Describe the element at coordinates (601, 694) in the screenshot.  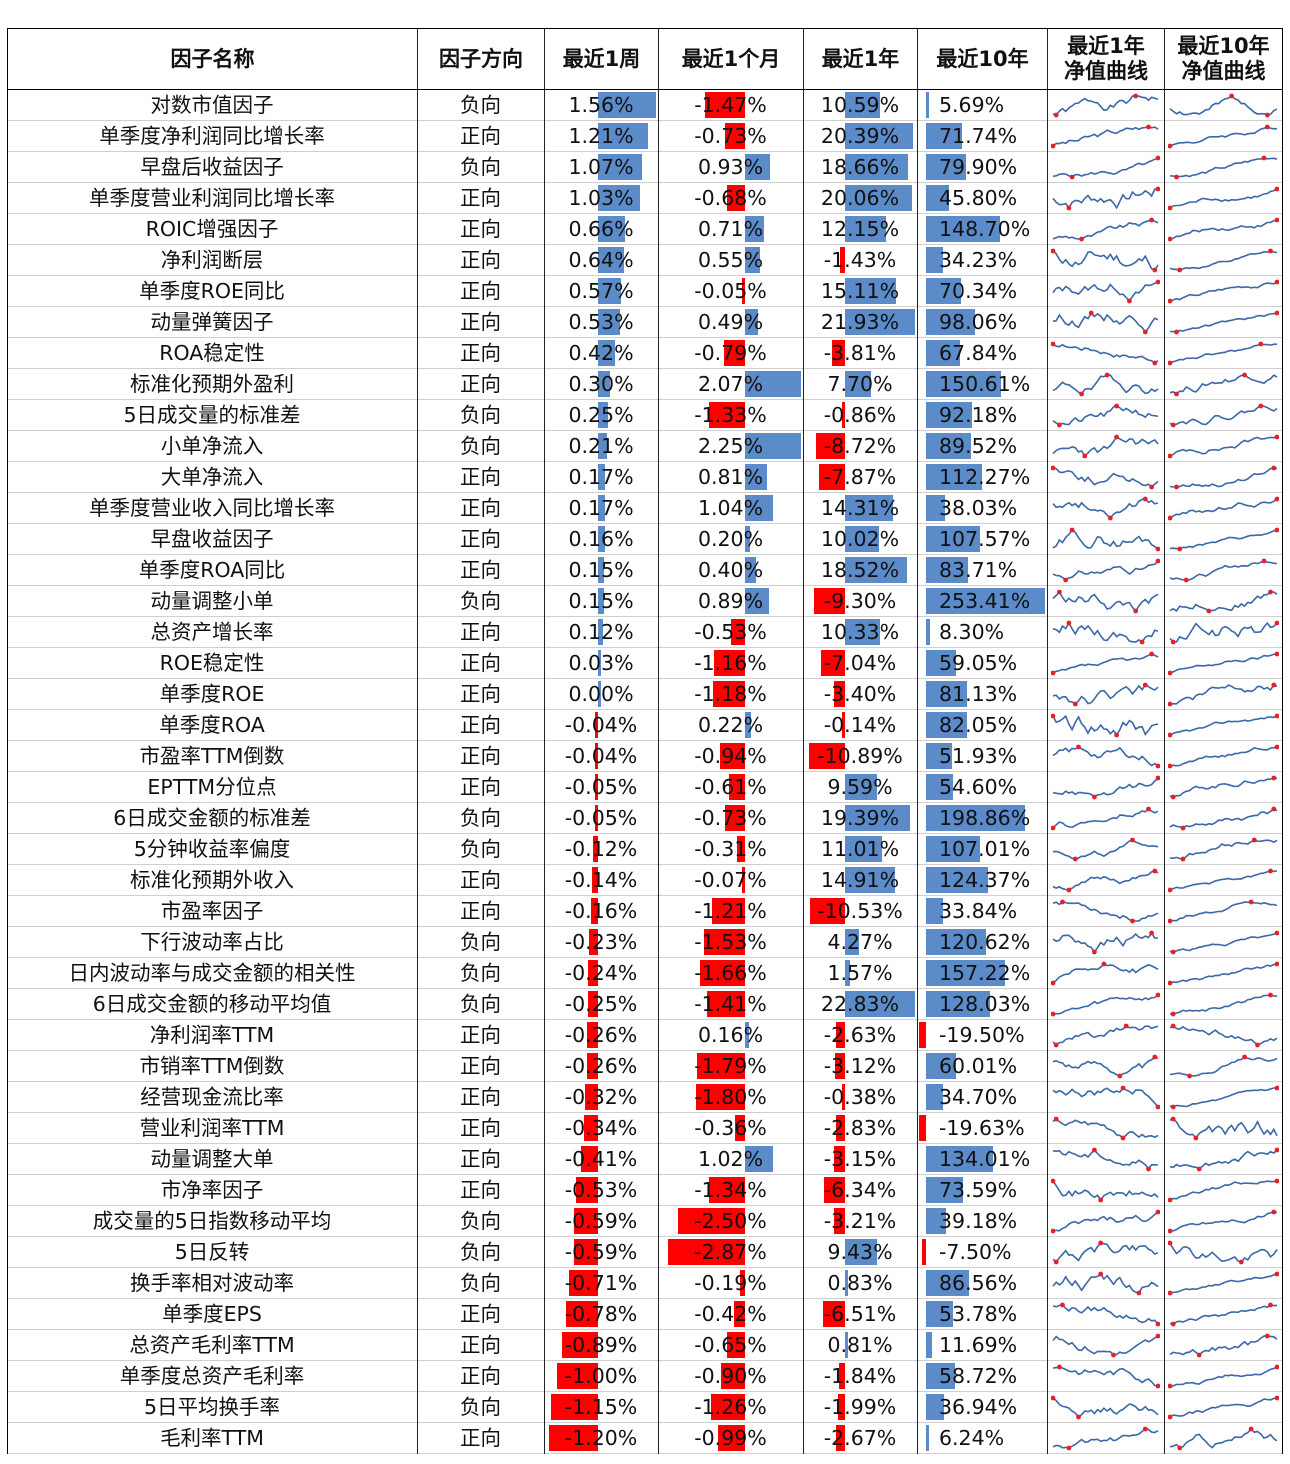
I see `value-w1: 0.00%` at that location.